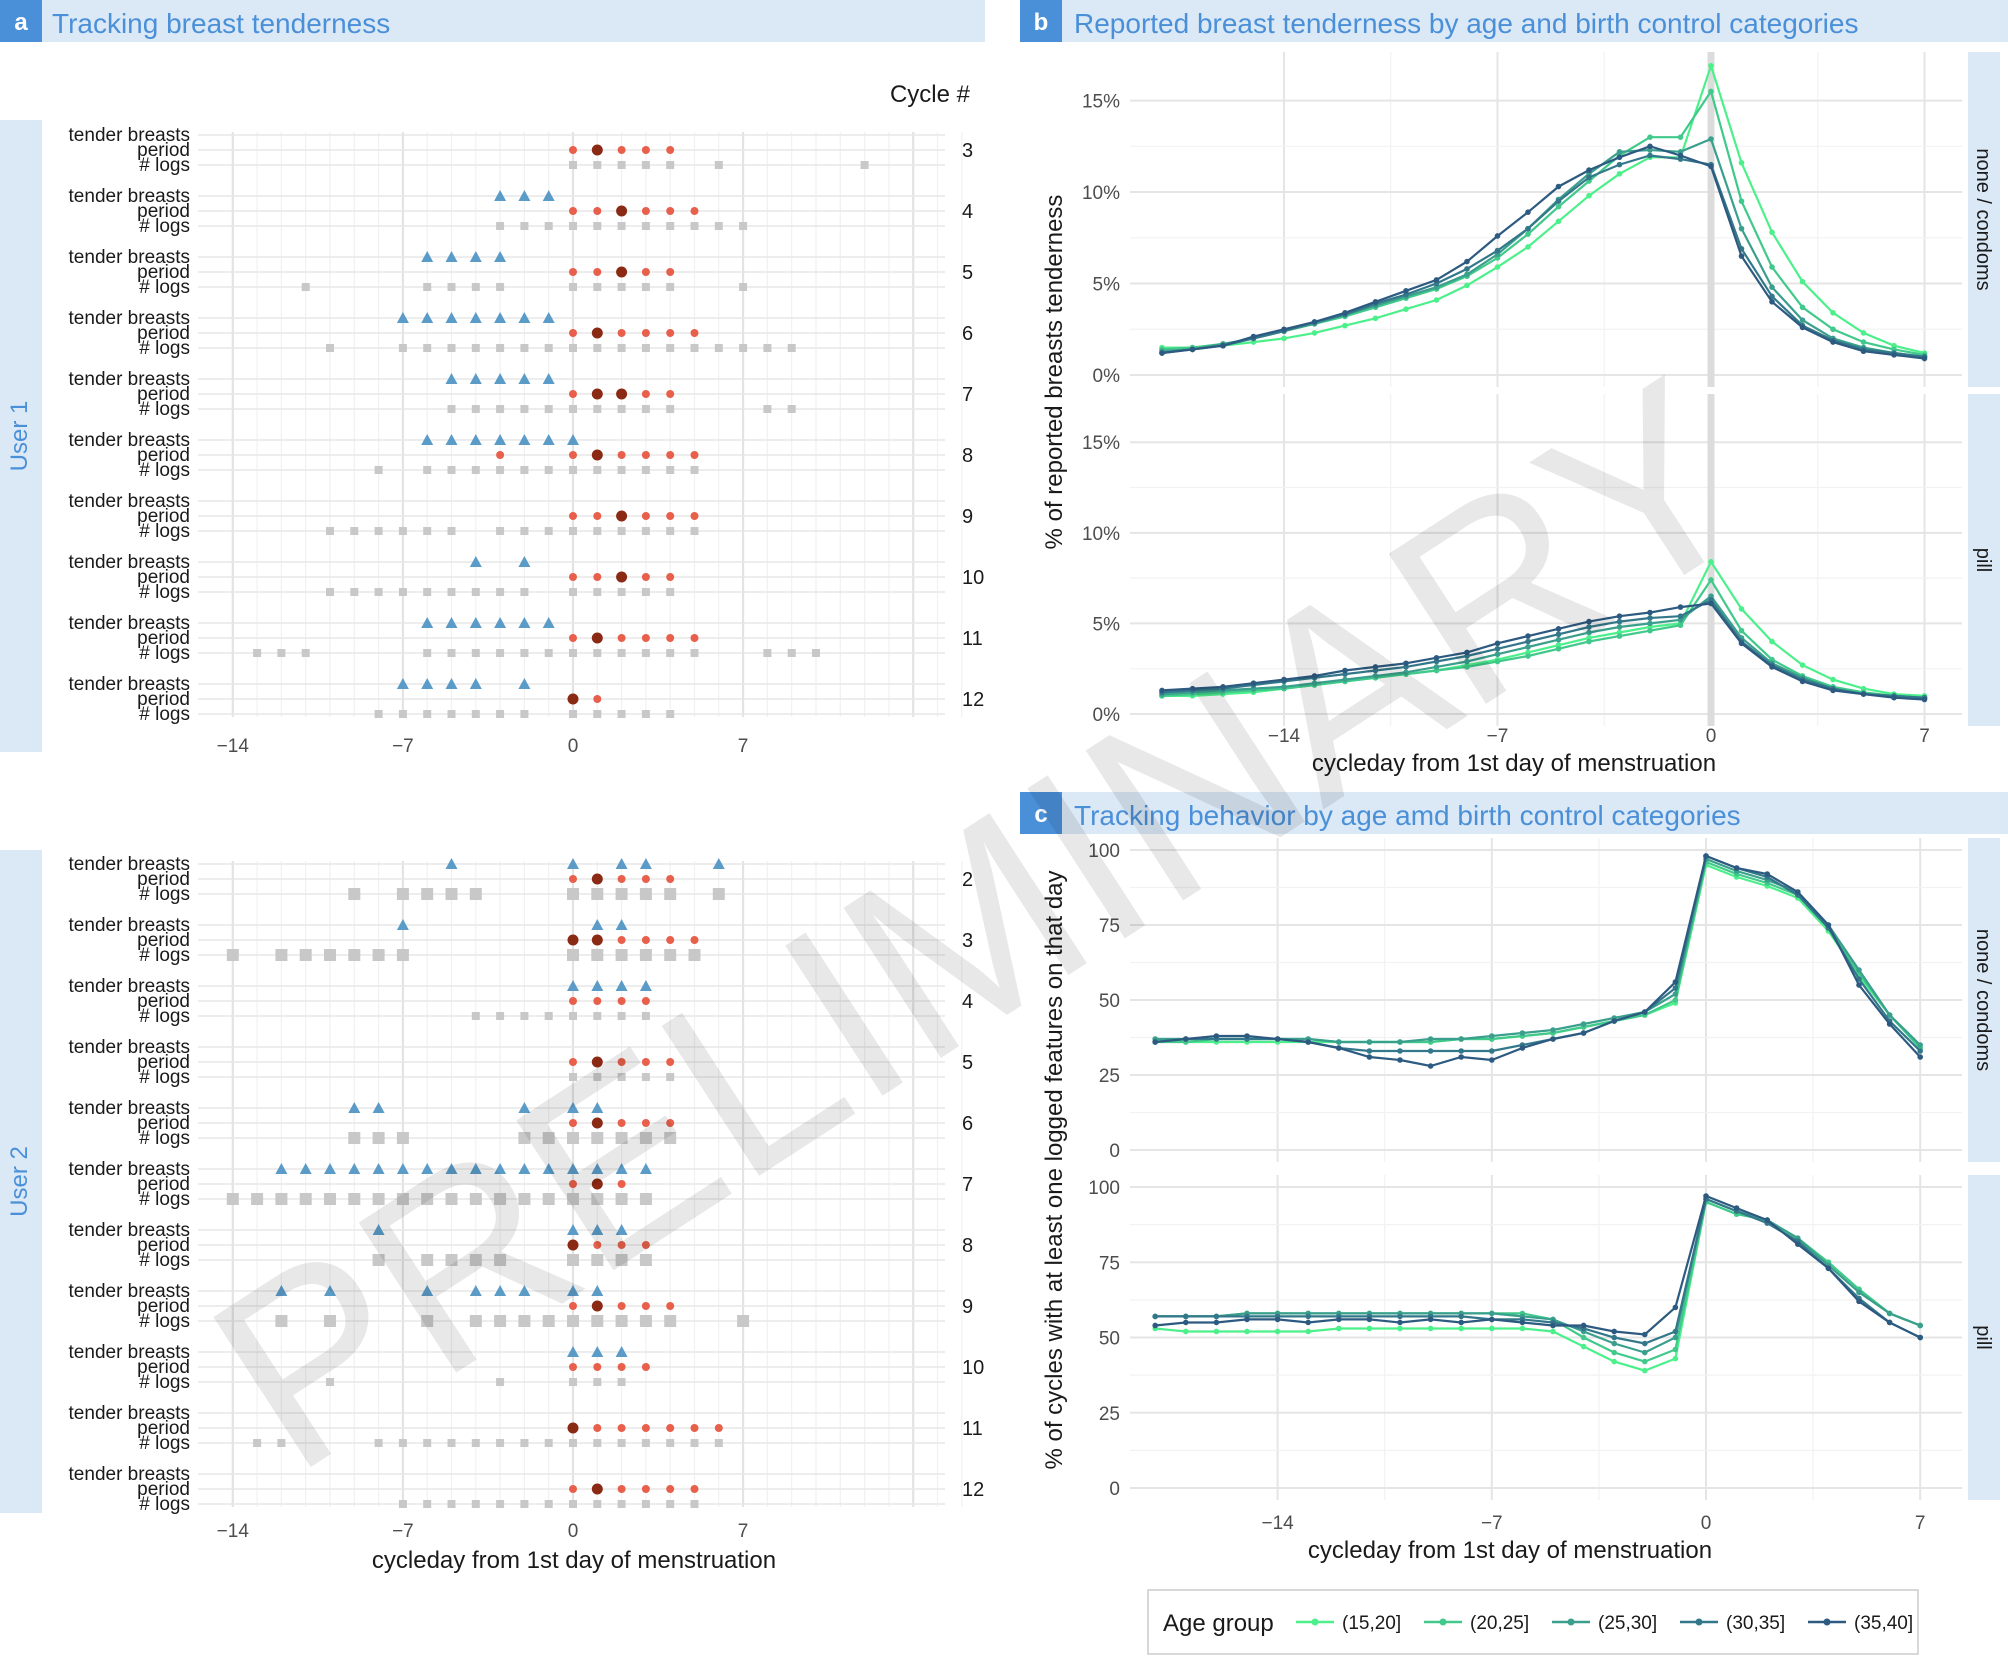 Image resolution: width=2008 pixels, height=1666 pixels. I want to click on series-line-(20,25], so click(1543, 638).